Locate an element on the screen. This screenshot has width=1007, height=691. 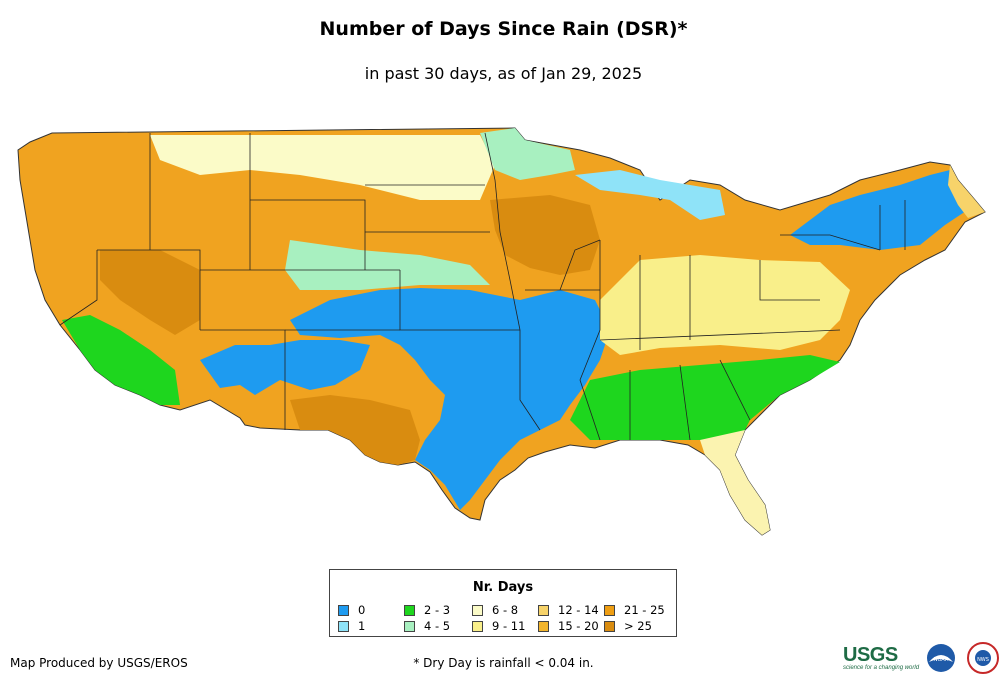
noaa-bird-icon is located at coordinates (941, 658).